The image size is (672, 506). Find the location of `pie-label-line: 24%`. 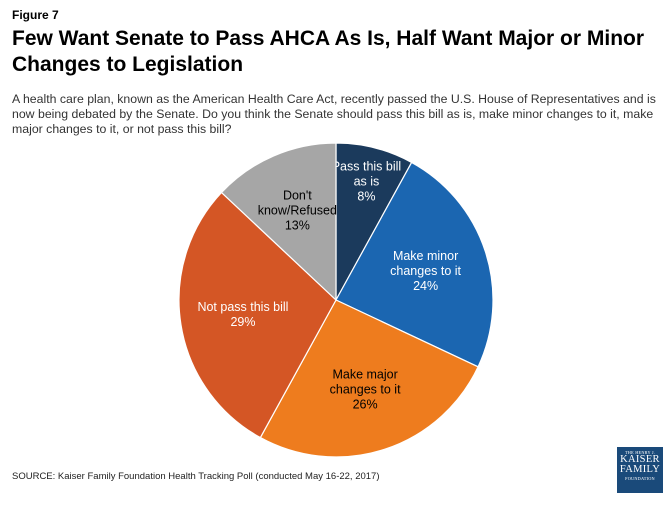

pie-label-line: 24% is located at coordinates (425, 286).